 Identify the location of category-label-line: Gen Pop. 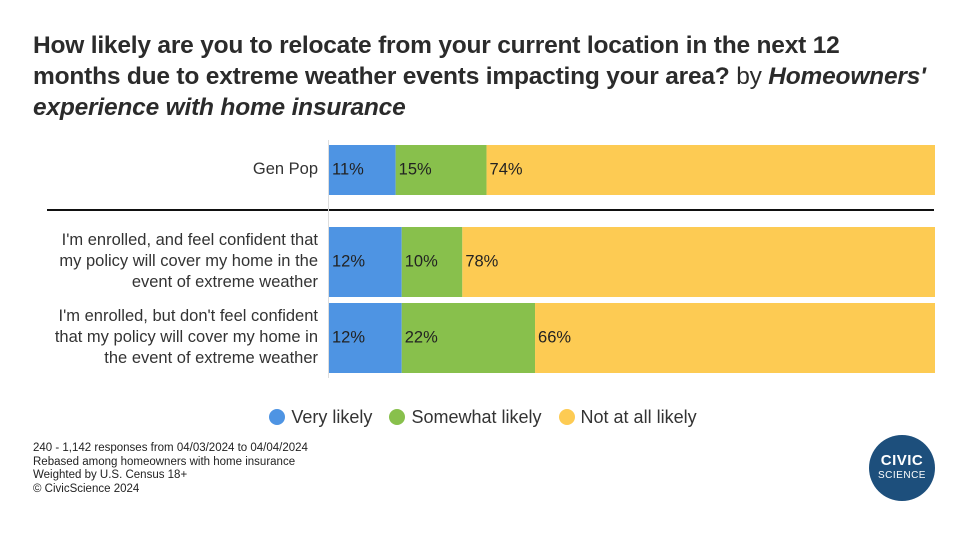
(285, 169).